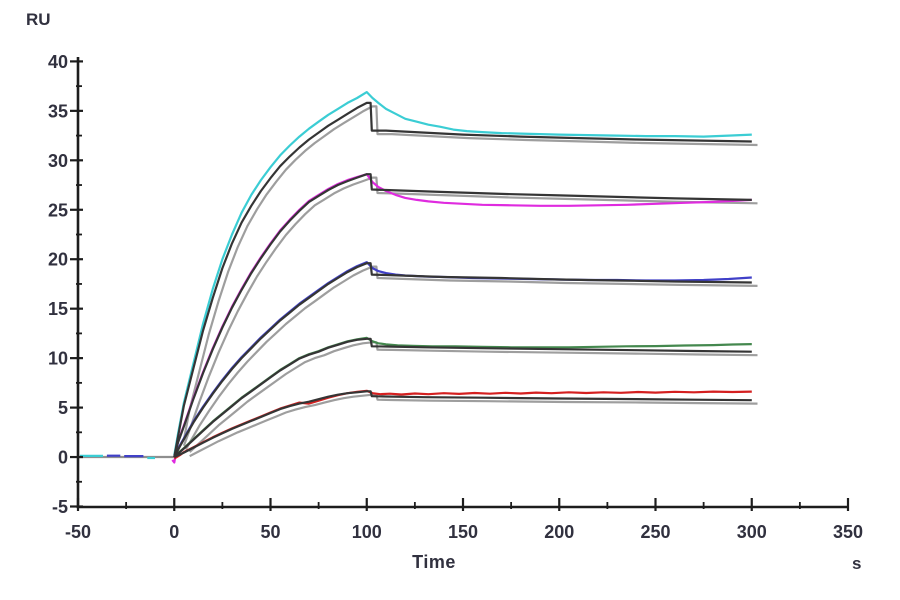  What do you see at coordinates (752, 532) in the screenshot?
I see `x-tick-label: 300` at bounding box center [752, 532].